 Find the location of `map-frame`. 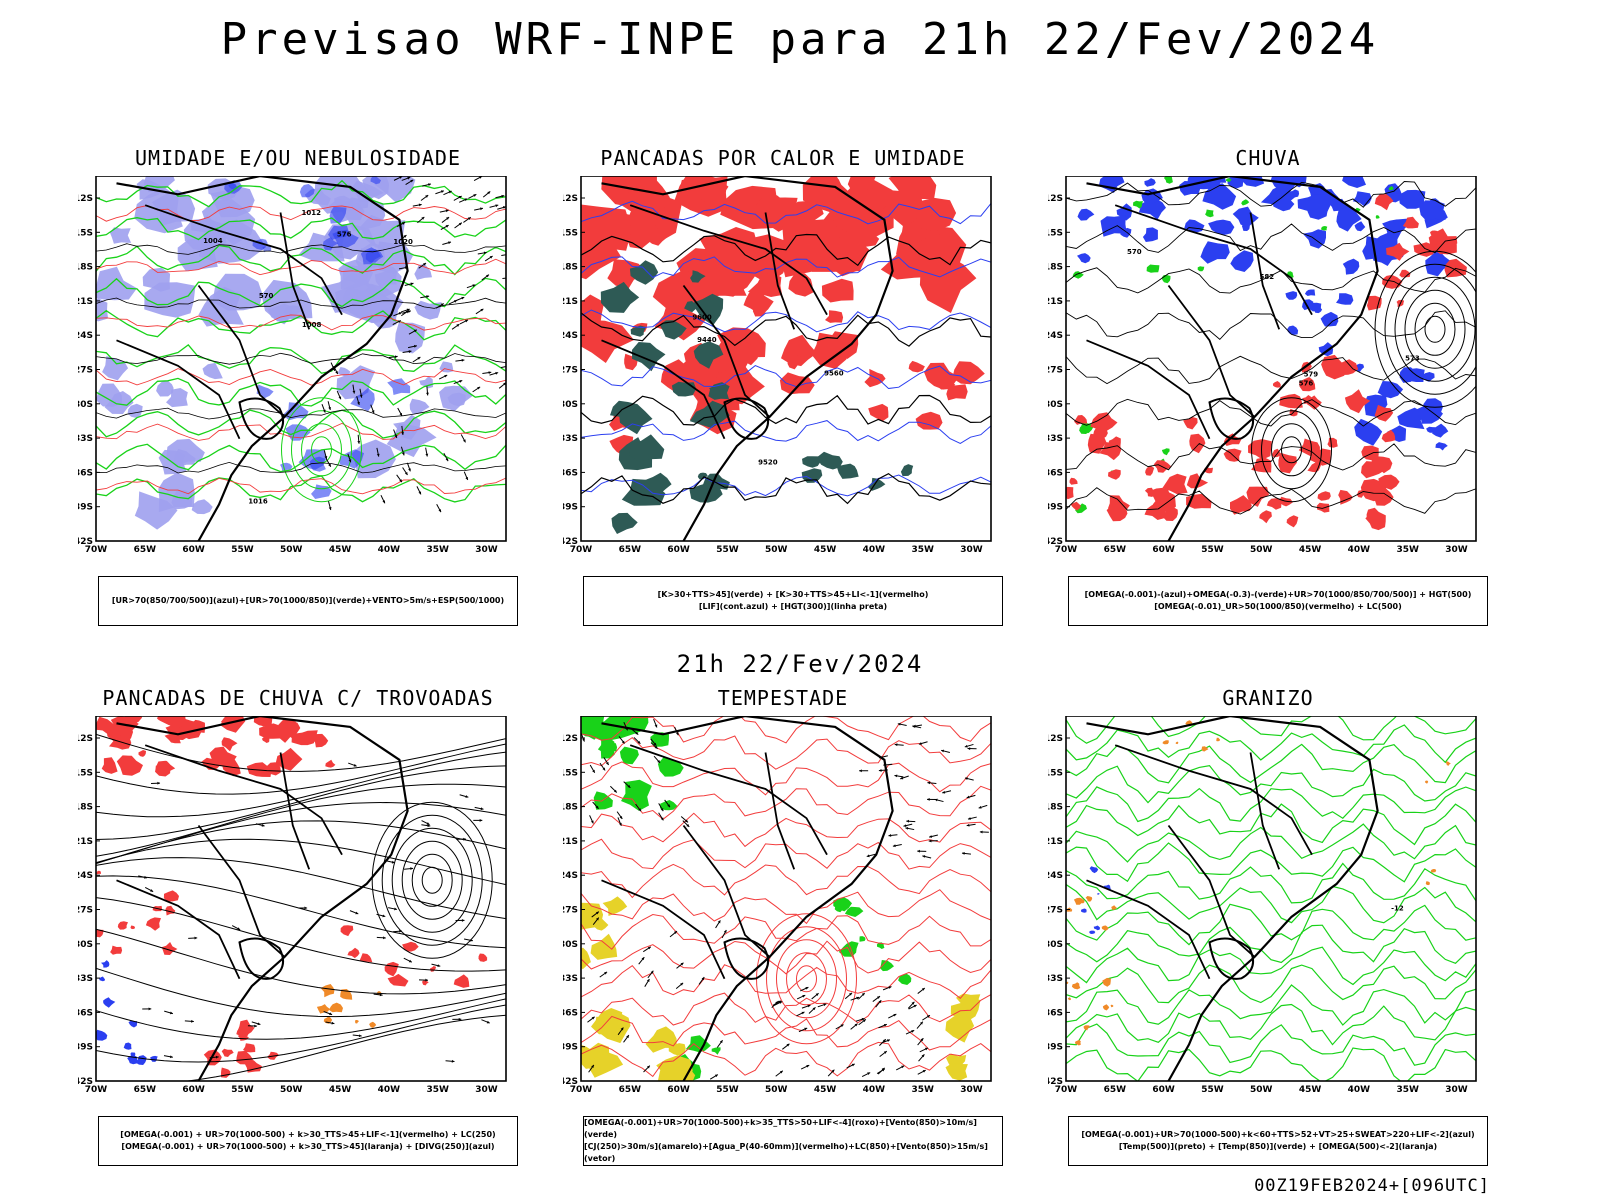

map-frame is located at coordinates (1271, 359).